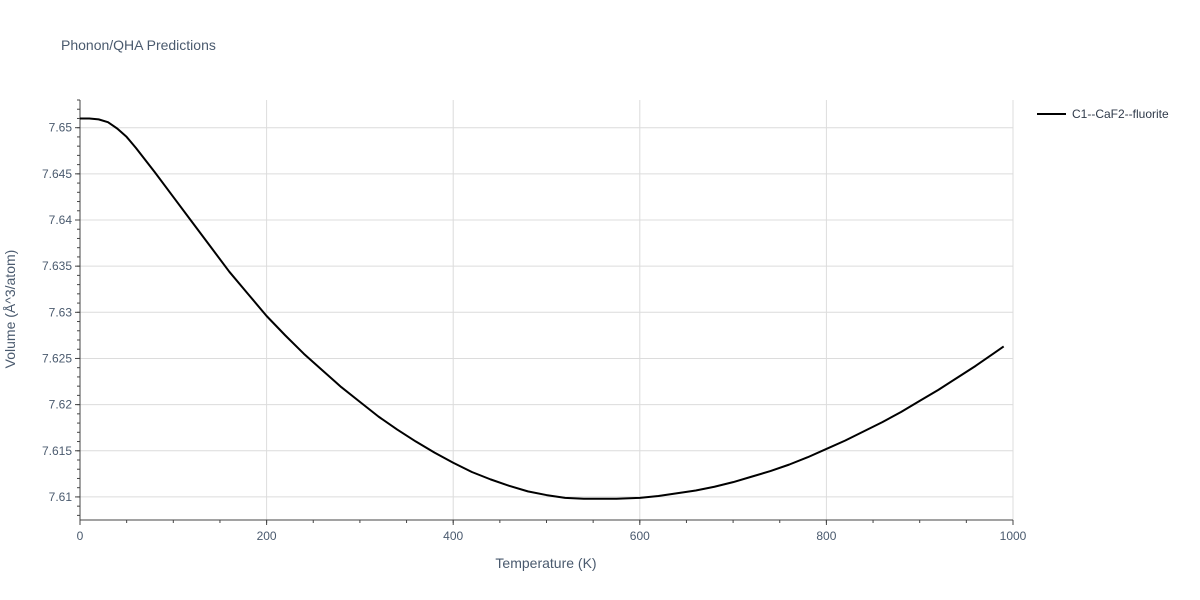  Describe the element at coordinates (61, 405) in the screenshot. I see `y-tick-label: 7.62` at that location.